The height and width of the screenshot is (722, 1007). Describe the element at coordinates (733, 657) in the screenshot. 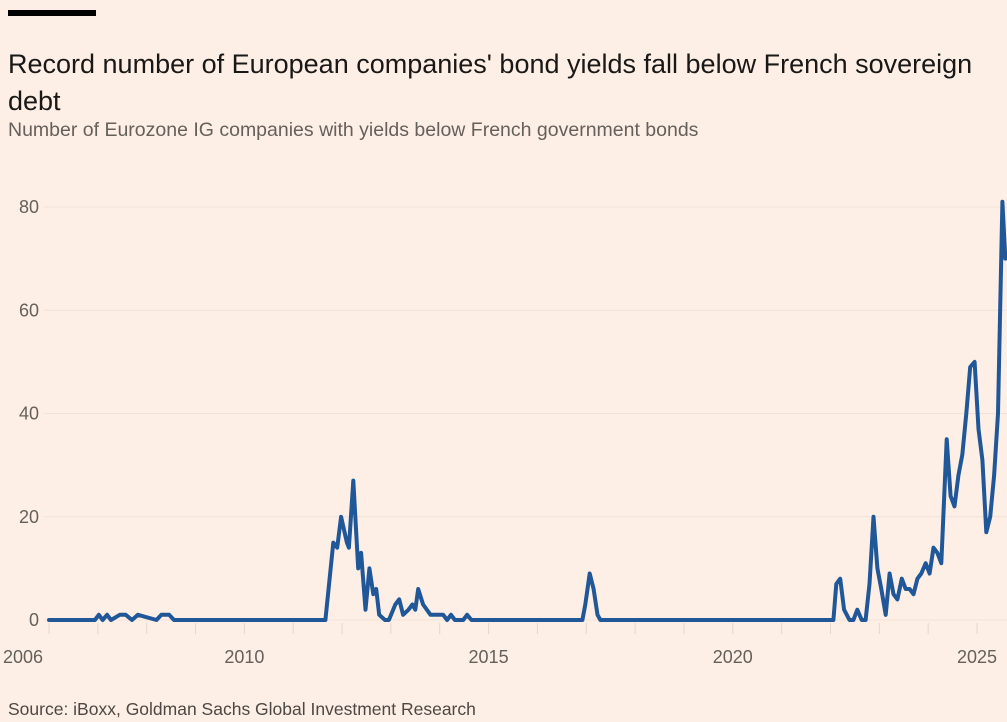

I see `x-tick-label: 2020` at that location.